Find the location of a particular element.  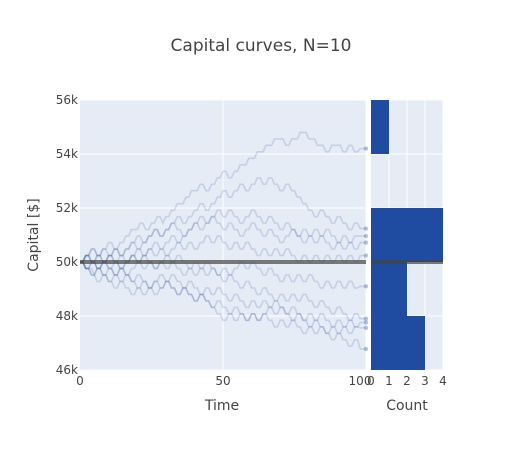

count-tick-label: 3 is located at coordinates (425, 381).